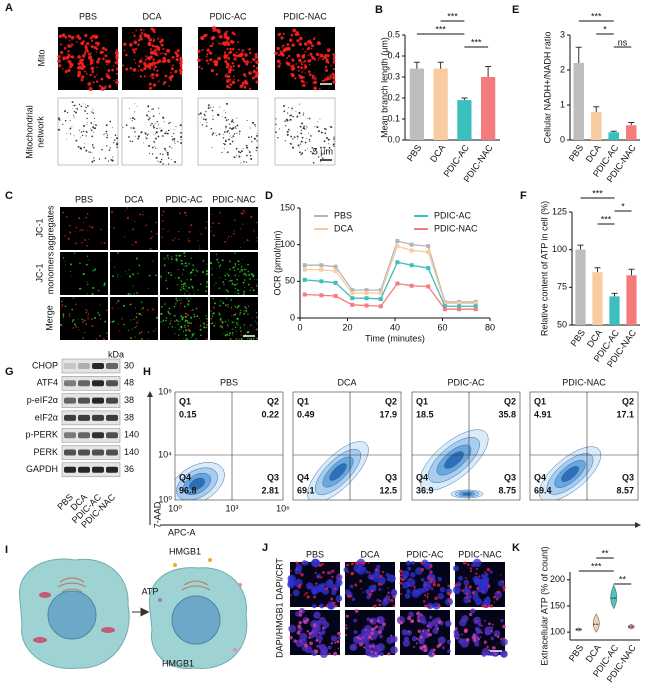 The image size is (650, 691). I want to click on y-tick-label: 0.5, so click(393, 34).